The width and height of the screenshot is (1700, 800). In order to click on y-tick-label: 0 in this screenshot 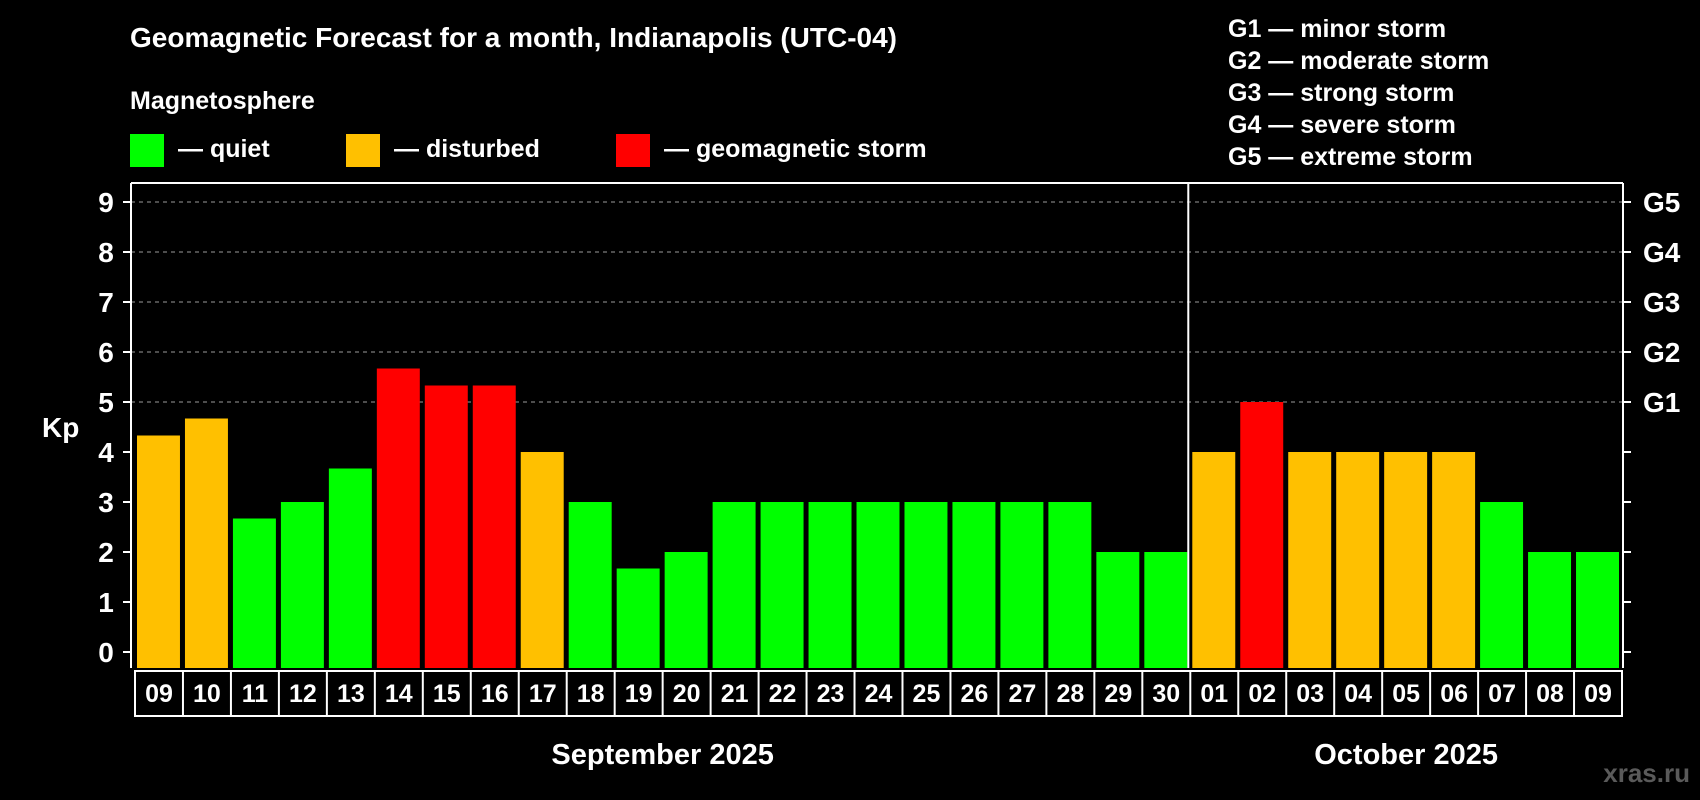, I will do `click(106, 652)`.